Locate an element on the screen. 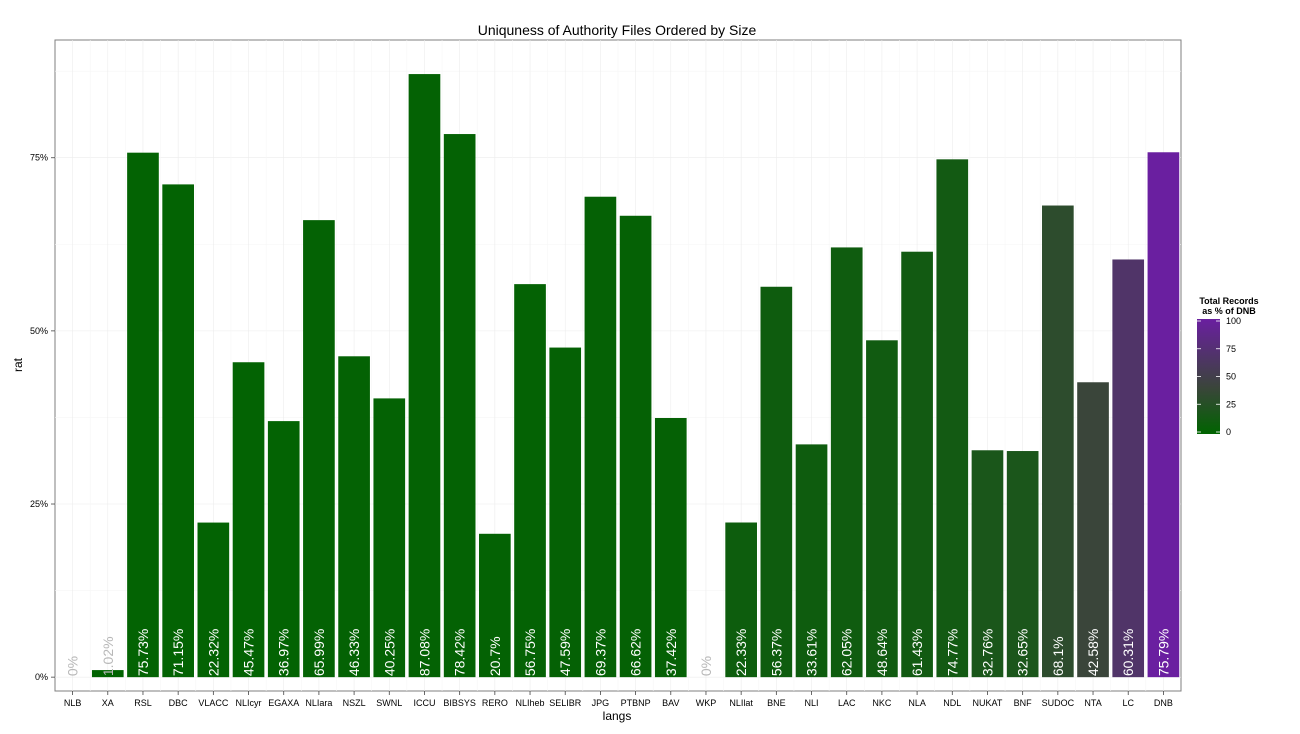  bar-value-label: 32.76% is located at coordinates (987, 652).